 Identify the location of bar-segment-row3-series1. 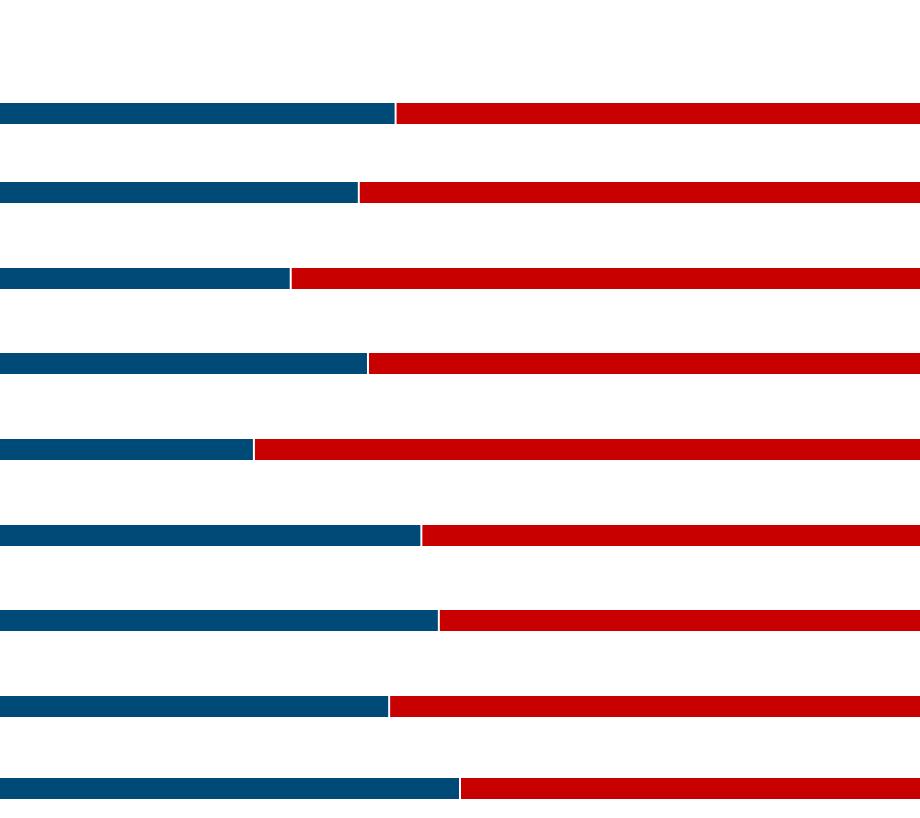
(145, 278).